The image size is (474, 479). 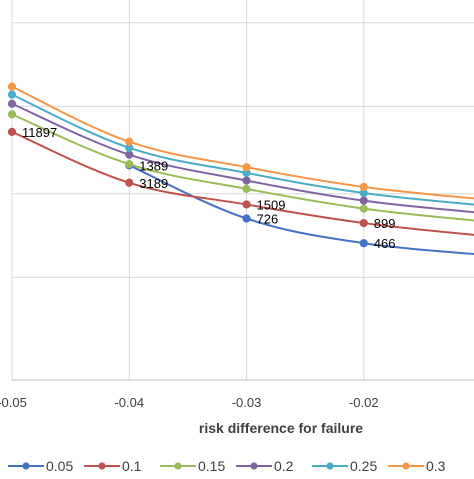 What do you see at coordinates (247, 402) in the screenshot?
I see `x-tick-label: -0.03` at bounding box center [247, 402].